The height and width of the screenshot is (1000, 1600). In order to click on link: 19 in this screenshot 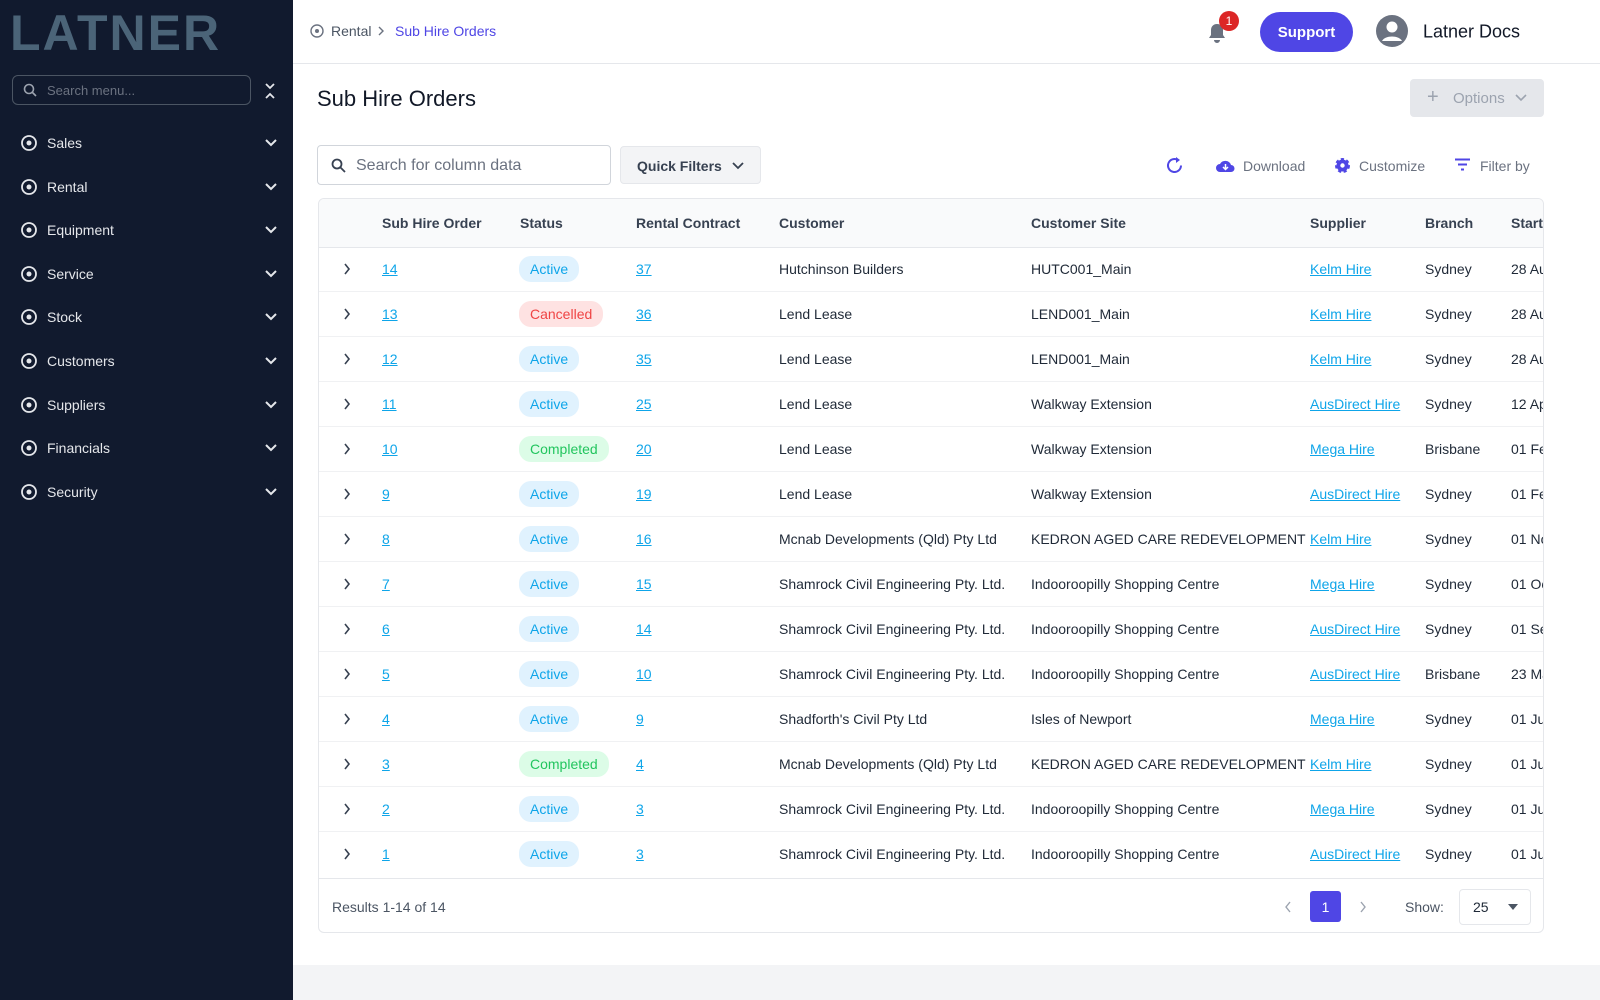, I will do `click(644, 494)`.